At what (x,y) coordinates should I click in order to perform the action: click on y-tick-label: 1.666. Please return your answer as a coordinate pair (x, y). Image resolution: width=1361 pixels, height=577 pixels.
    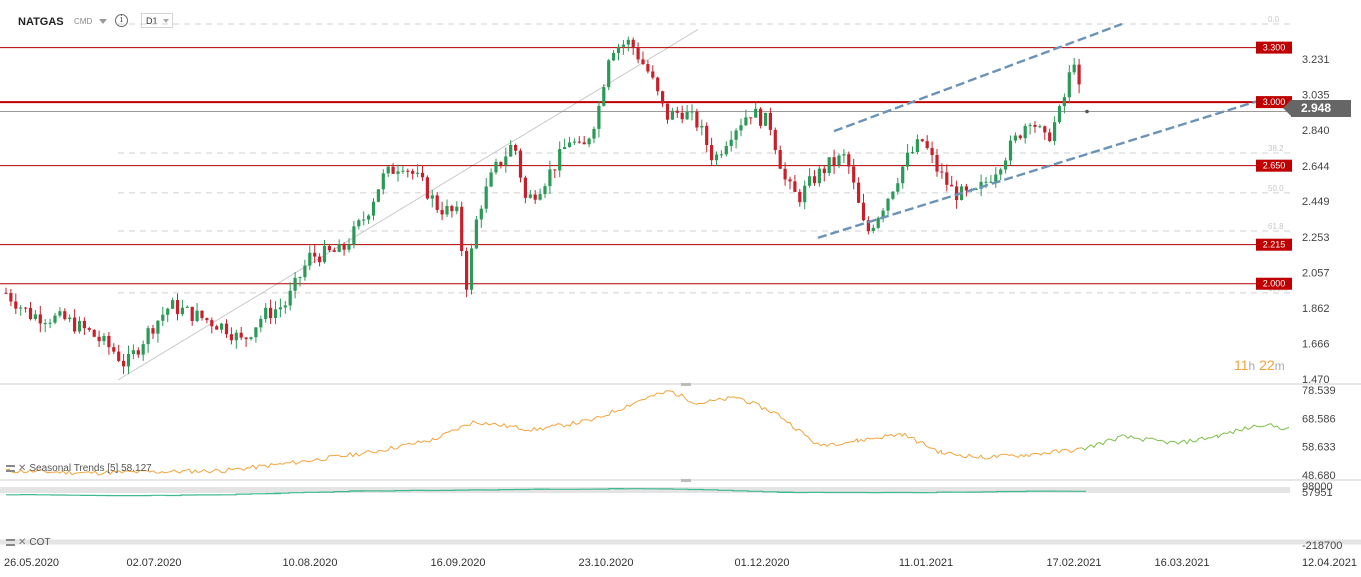
    Looking at the image, I should click on (1316, 344).